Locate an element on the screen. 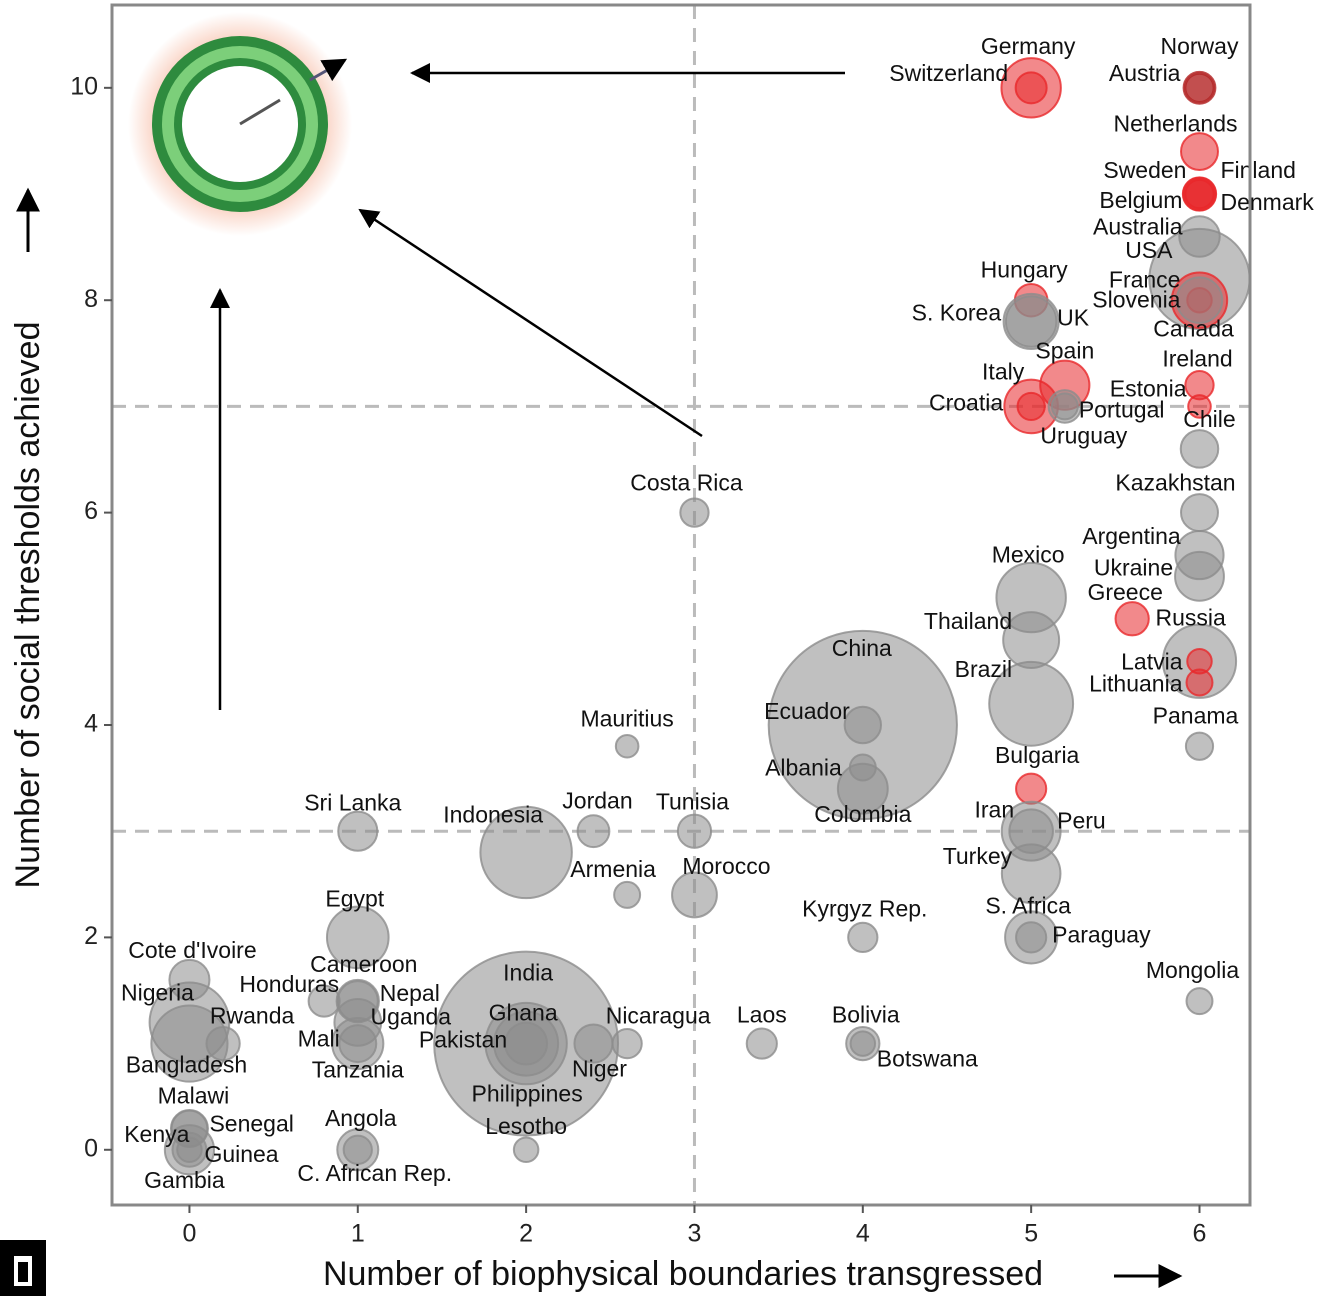  point-label: Chile is located at coordinates (1209, 419).